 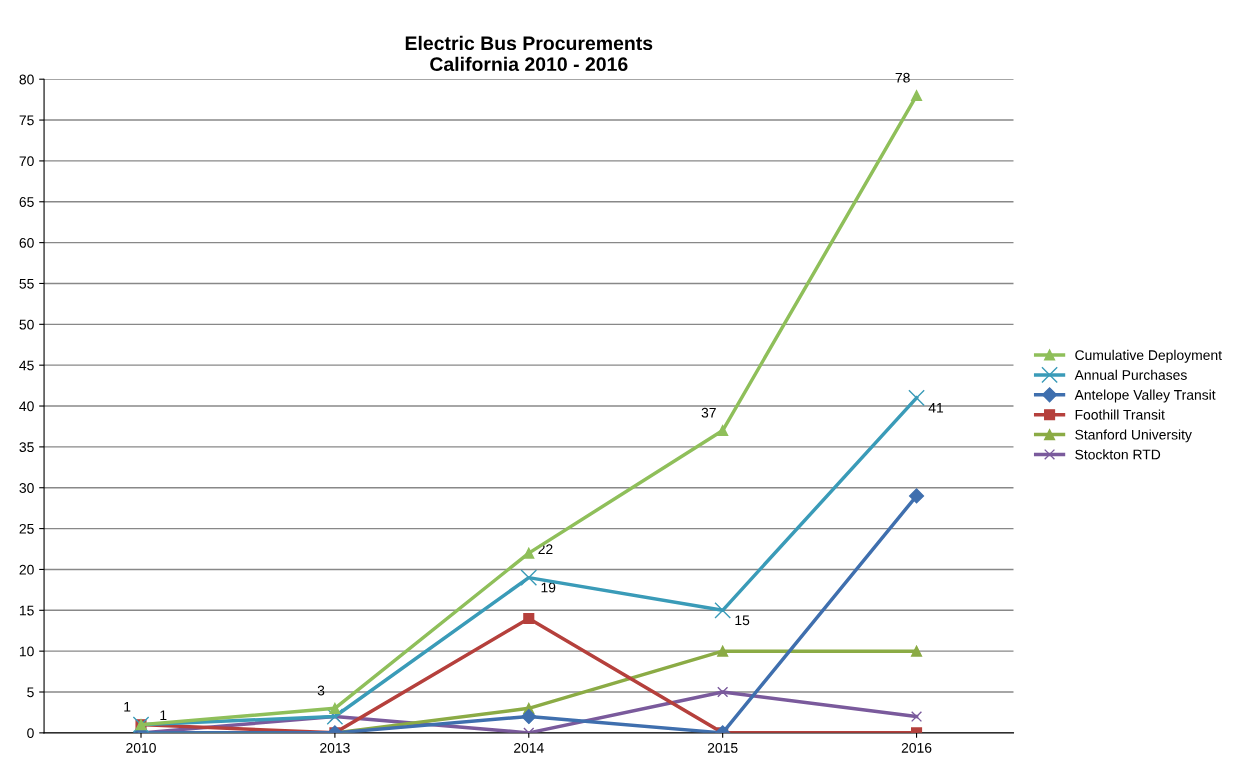 I want to click on y-tick-label: 25, so click(x=26, y=528).